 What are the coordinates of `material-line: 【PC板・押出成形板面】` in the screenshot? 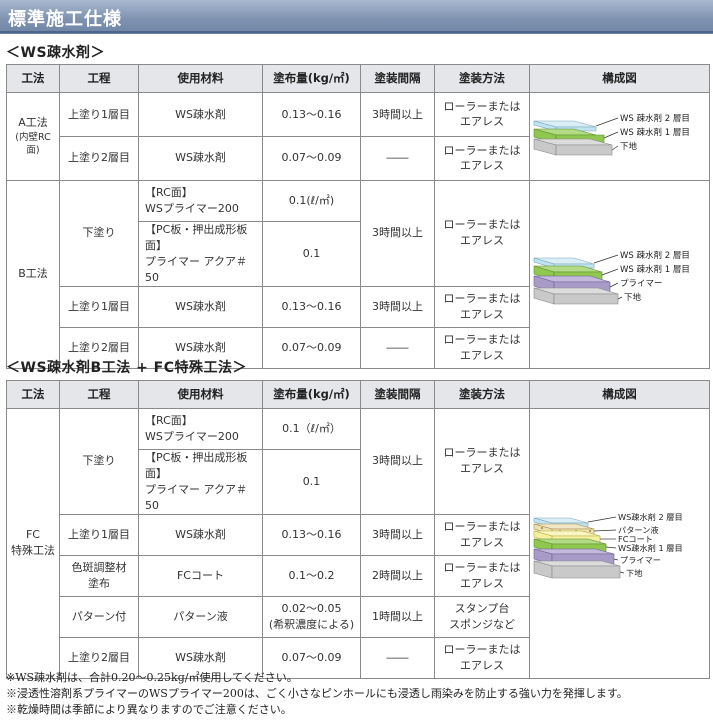 It's located at (196, 237).